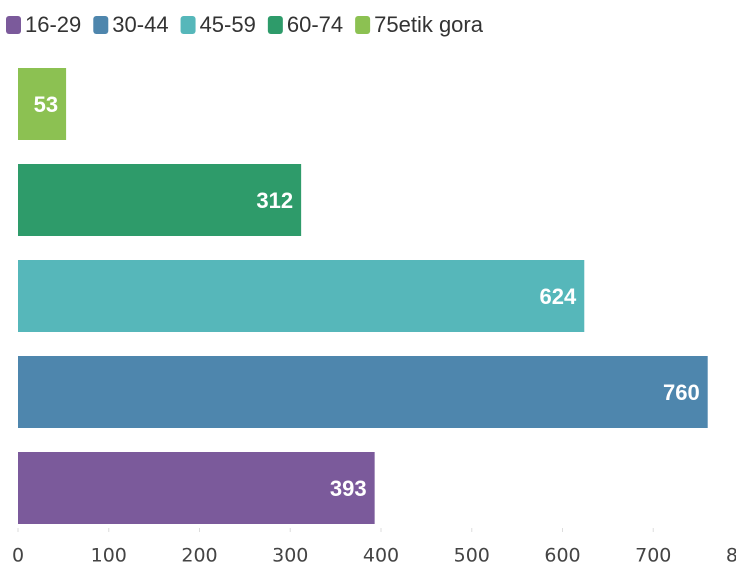  Describe the element at coordinates (731, 556) in the screenshot. I see `x-tick-label: 800` at that location.